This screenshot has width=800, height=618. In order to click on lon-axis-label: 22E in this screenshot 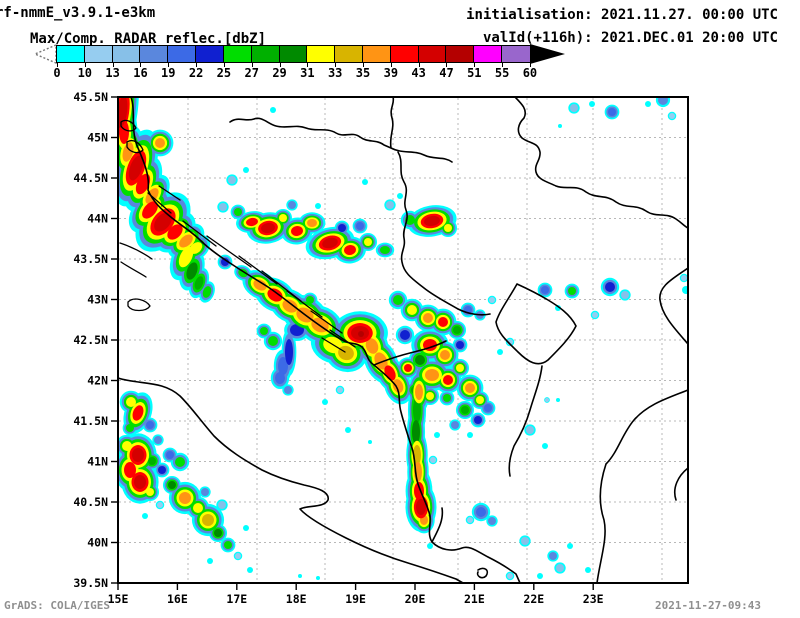, I will do `click(533, 599)`.